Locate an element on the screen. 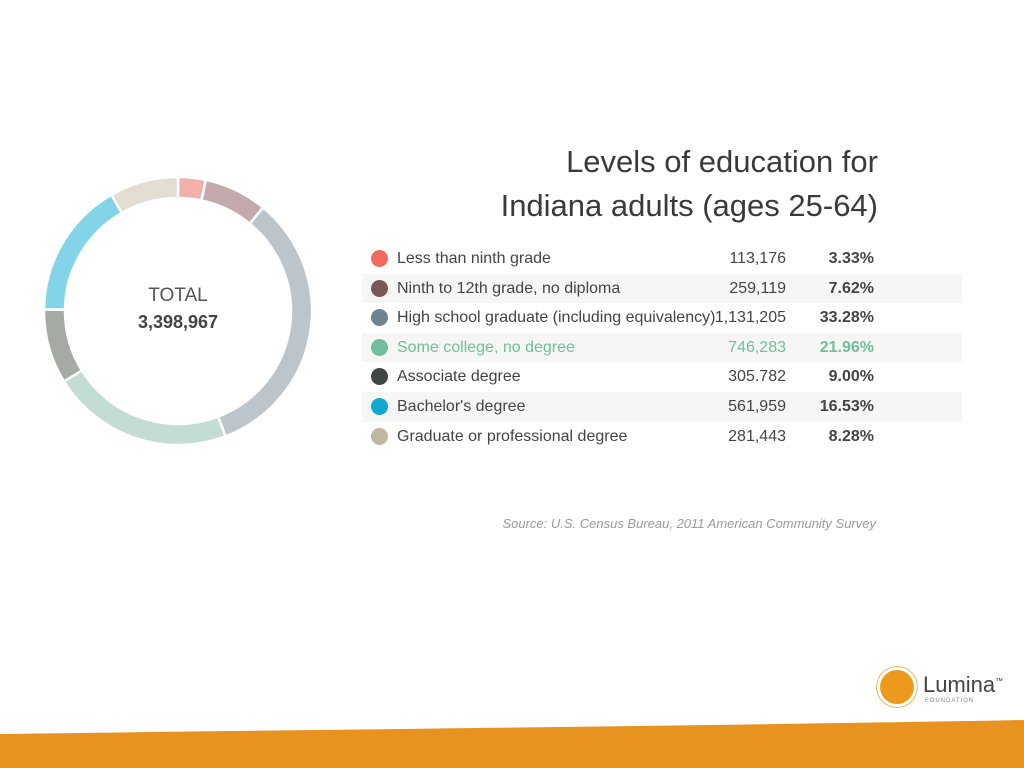  legend-count: 561,959 is located at coordinates (757, 406).